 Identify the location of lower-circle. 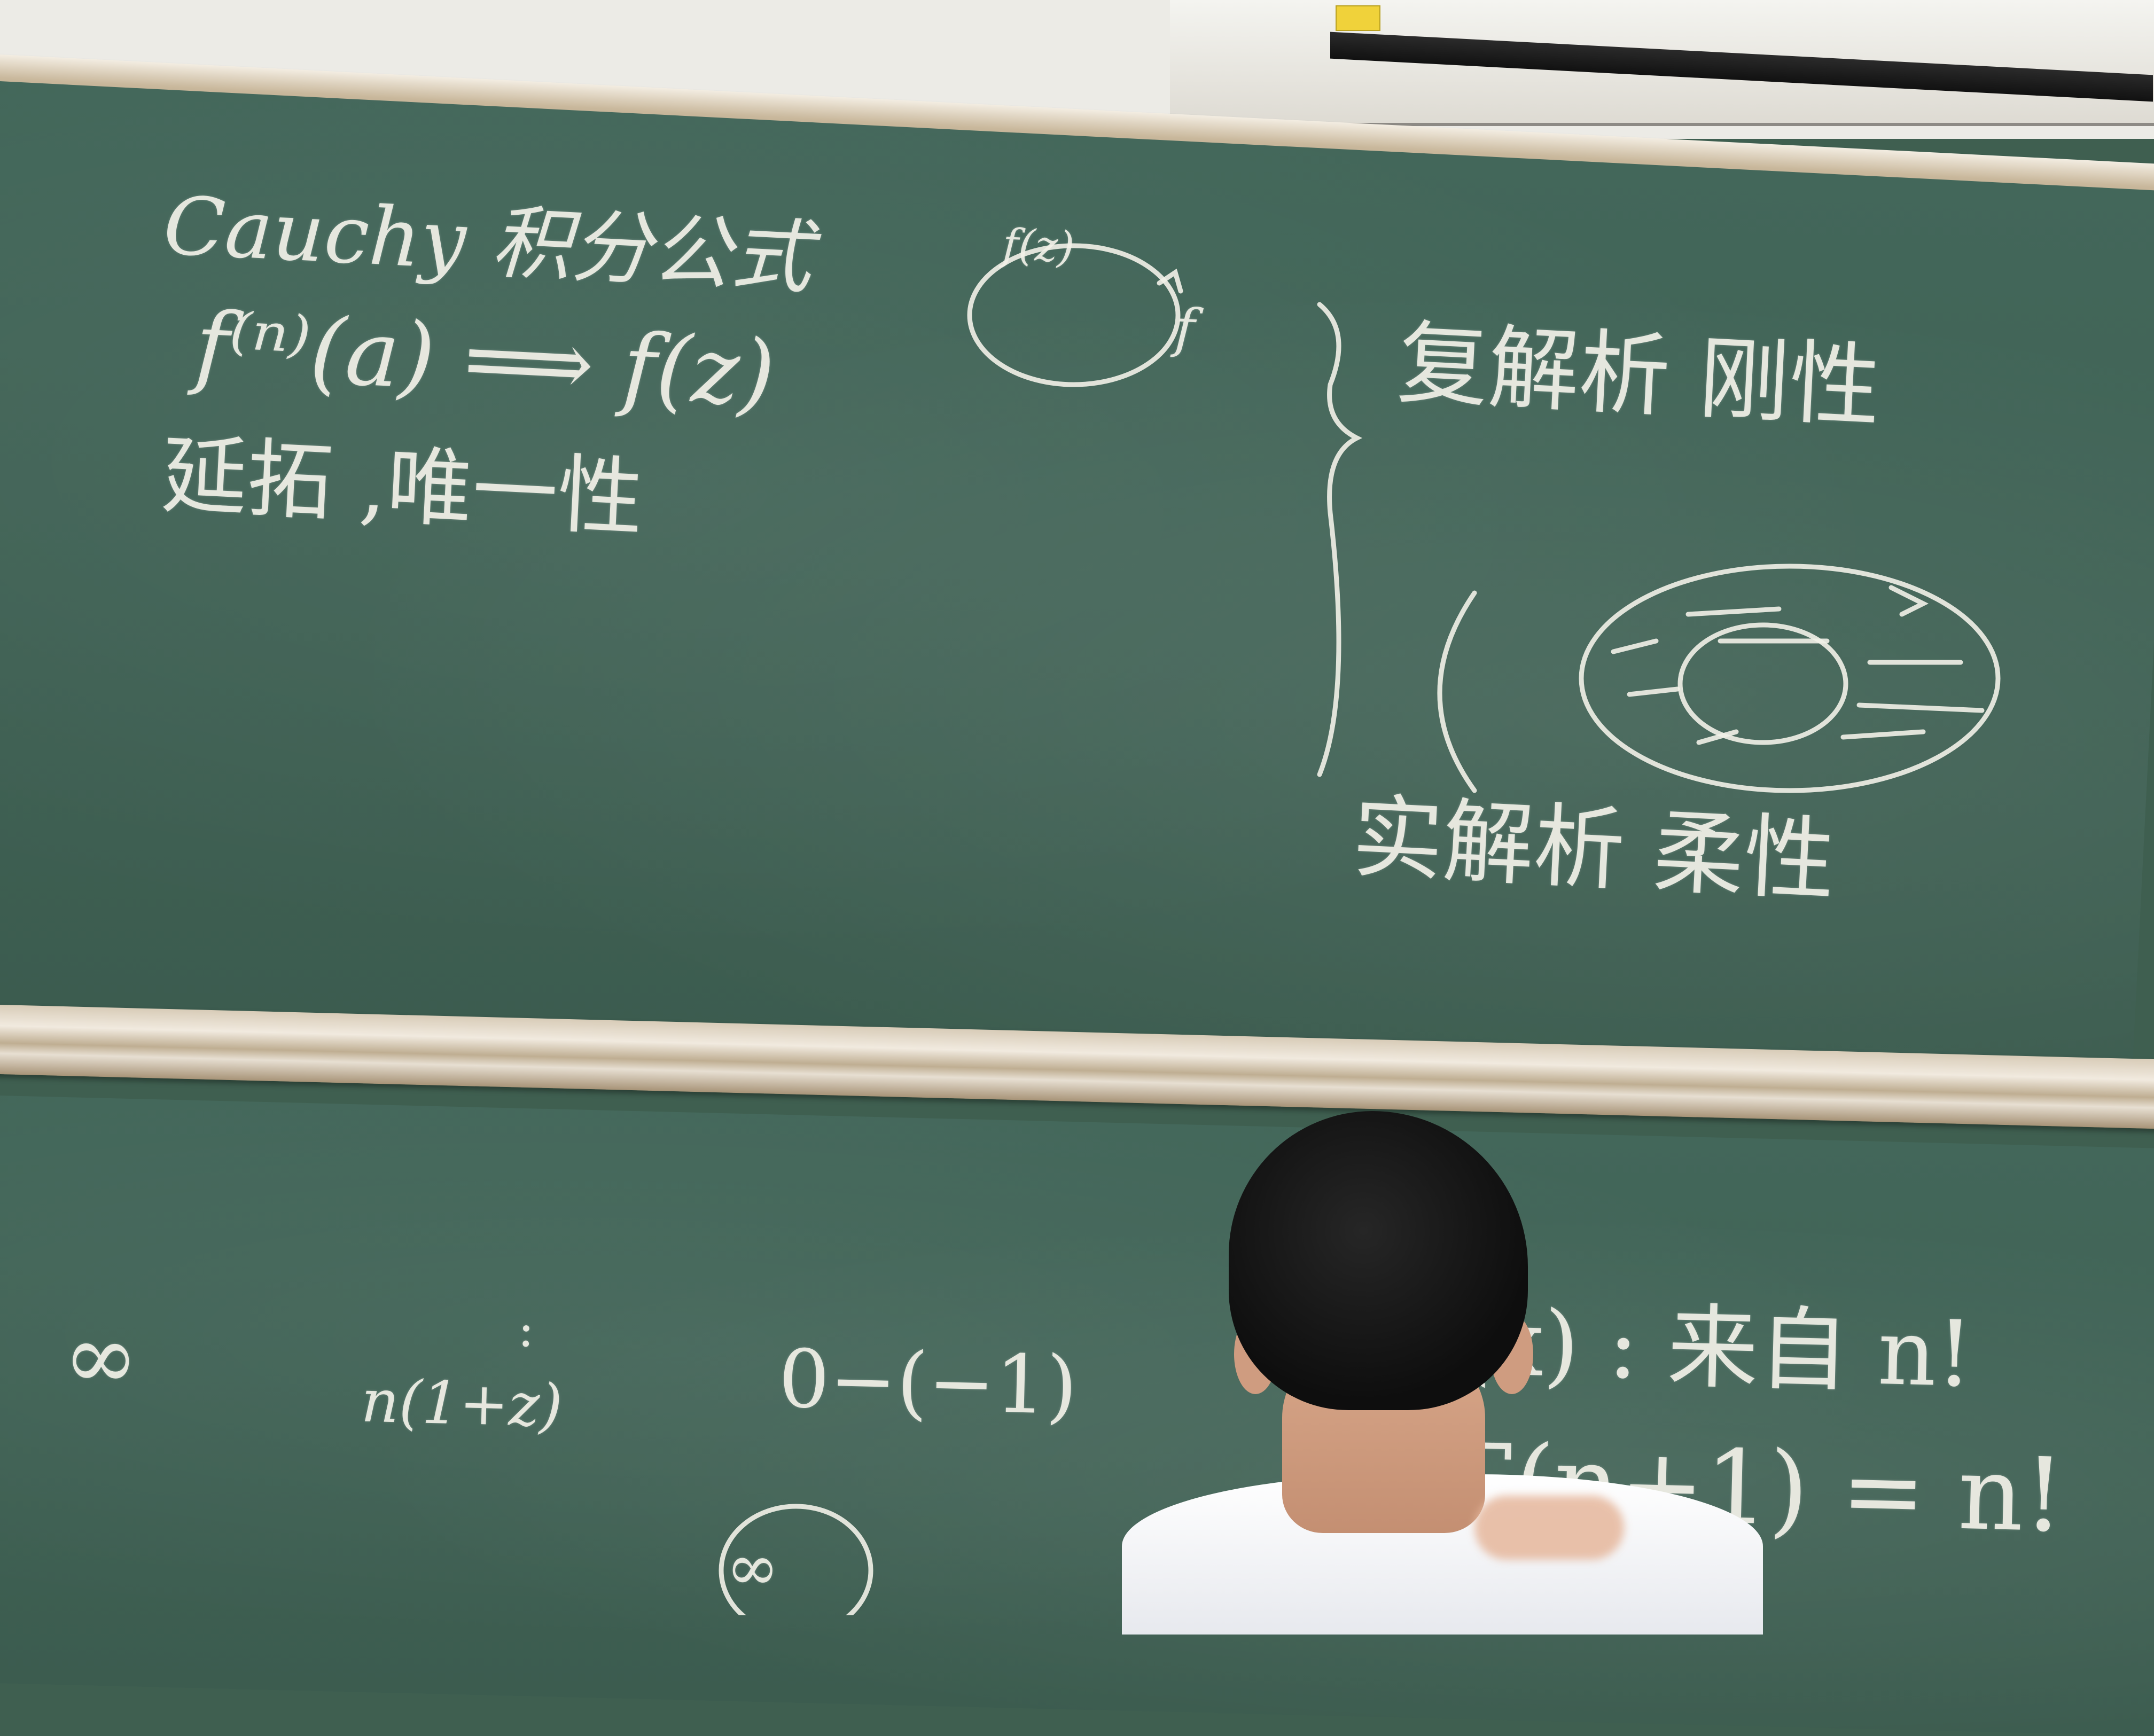
(796, 1559).